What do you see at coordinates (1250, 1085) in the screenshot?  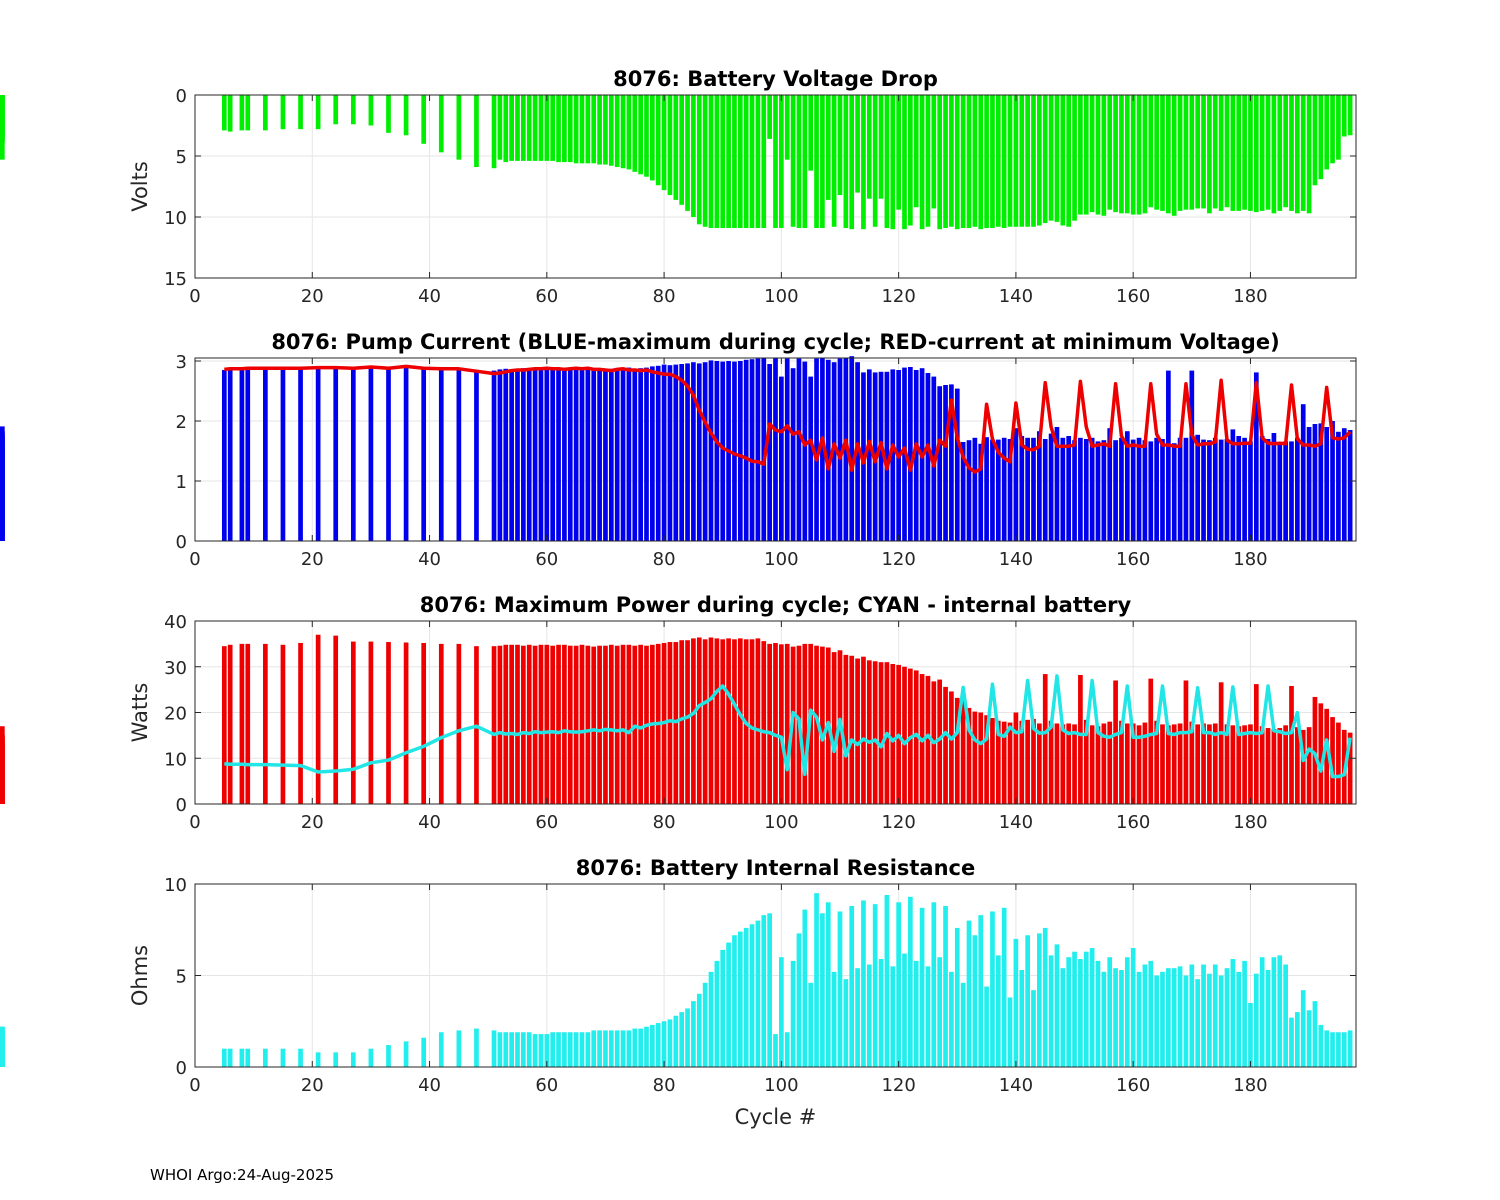 I see `x-tick-label: 180` at bounding box center [1250, 1085].